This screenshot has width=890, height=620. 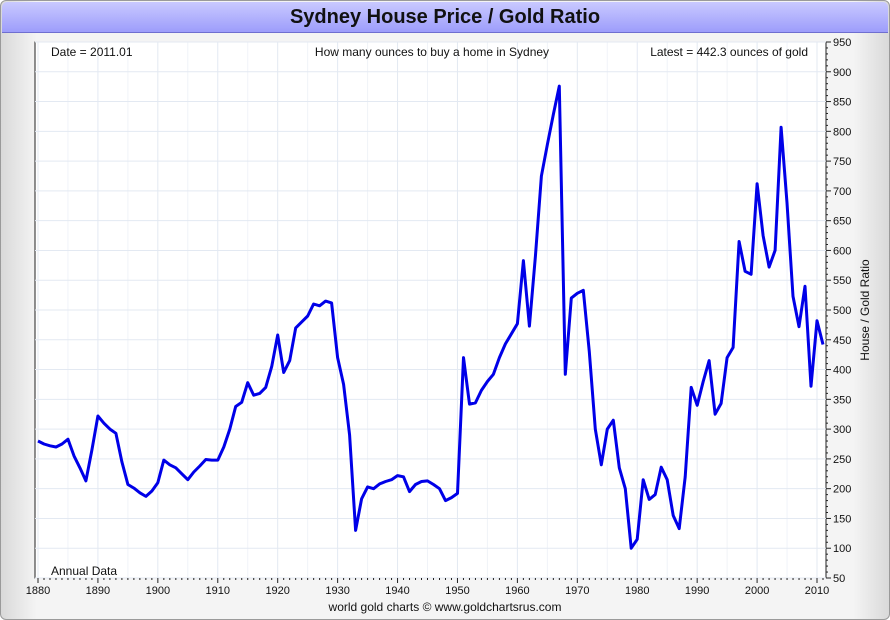 I want to click on y-tick-label: 350, so click(x=842, y=400).